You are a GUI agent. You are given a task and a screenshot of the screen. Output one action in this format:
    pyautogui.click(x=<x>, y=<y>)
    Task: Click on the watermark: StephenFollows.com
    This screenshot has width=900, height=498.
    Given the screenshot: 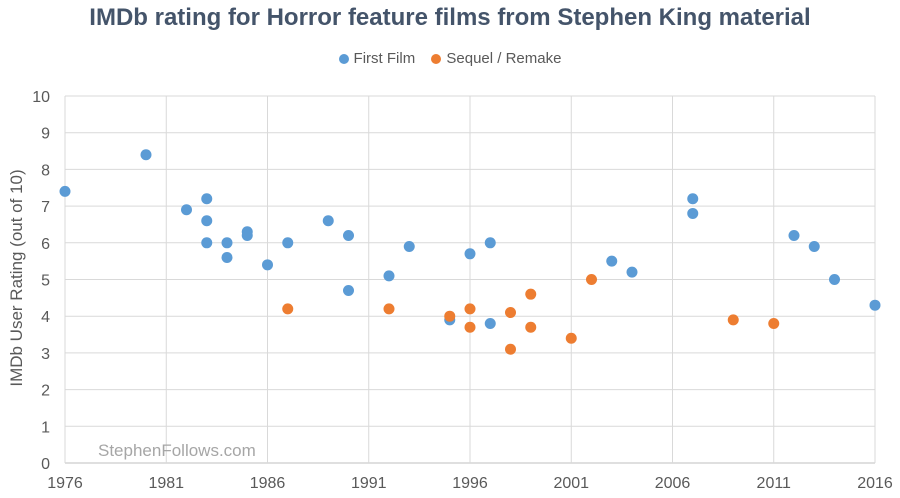 What is the action you would take?
    pyautogui.click(x=177, y=450)
    